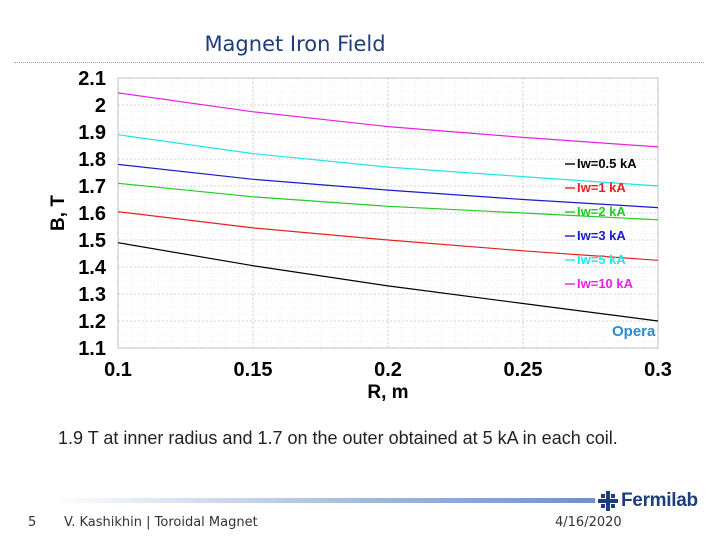 The image size is (720, 540). I want to click on legend-entry: Iw=1 kA, so click(601, 187).